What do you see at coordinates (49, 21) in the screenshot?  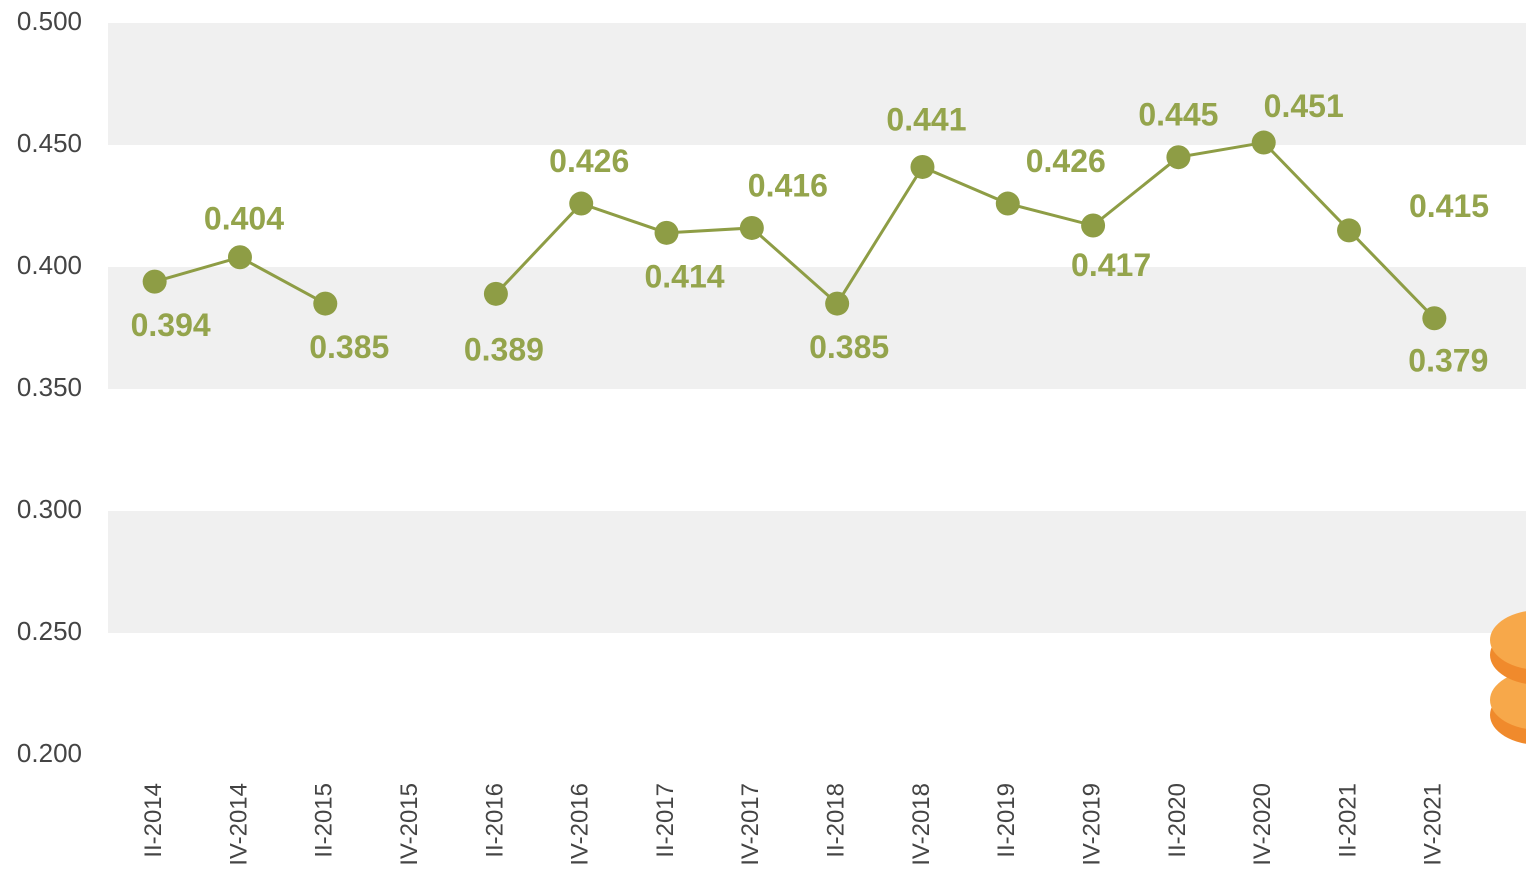 I see `y-tick-label: 0.500` at bounding box center [49, 21].